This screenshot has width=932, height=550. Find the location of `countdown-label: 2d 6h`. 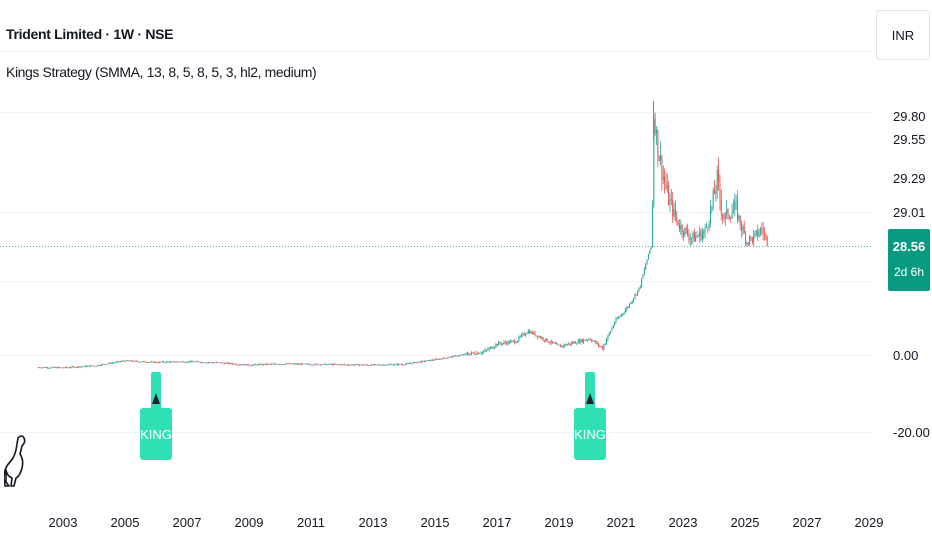

countdown-label: 2d 6h is located at coordinates (909, 272).